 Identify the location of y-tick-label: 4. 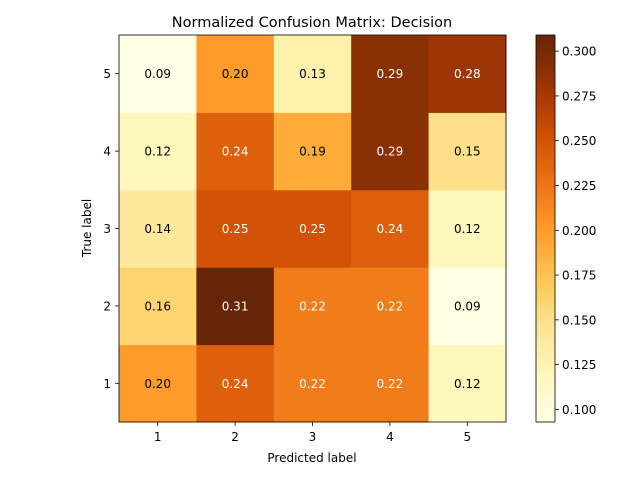
(107, 152).